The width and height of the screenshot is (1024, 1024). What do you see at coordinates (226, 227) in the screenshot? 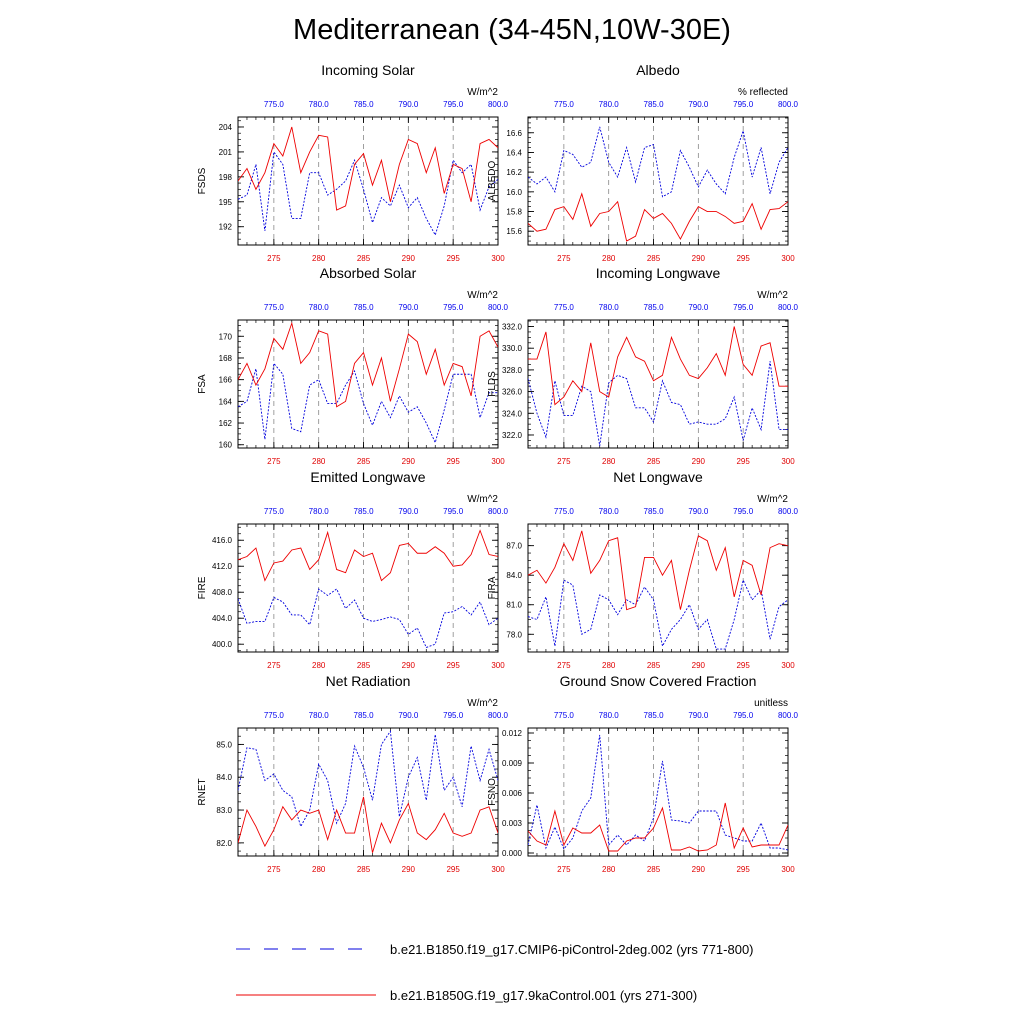
I see `y-tick-label: 192` at bounding box center [226, 227].